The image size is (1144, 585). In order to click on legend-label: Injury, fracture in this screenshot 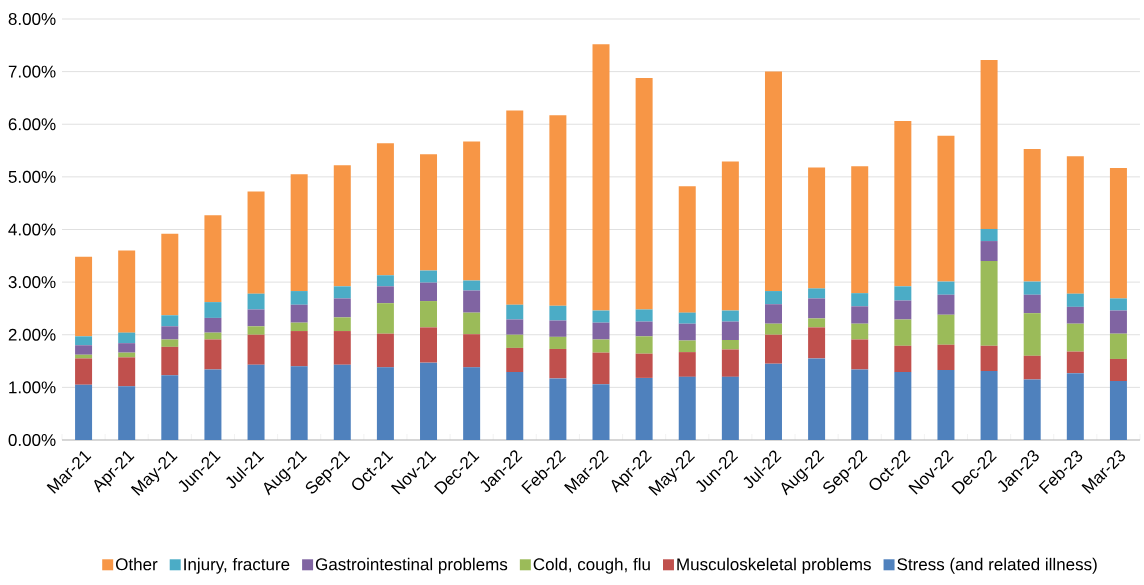, I will do `click(237, 565)`.